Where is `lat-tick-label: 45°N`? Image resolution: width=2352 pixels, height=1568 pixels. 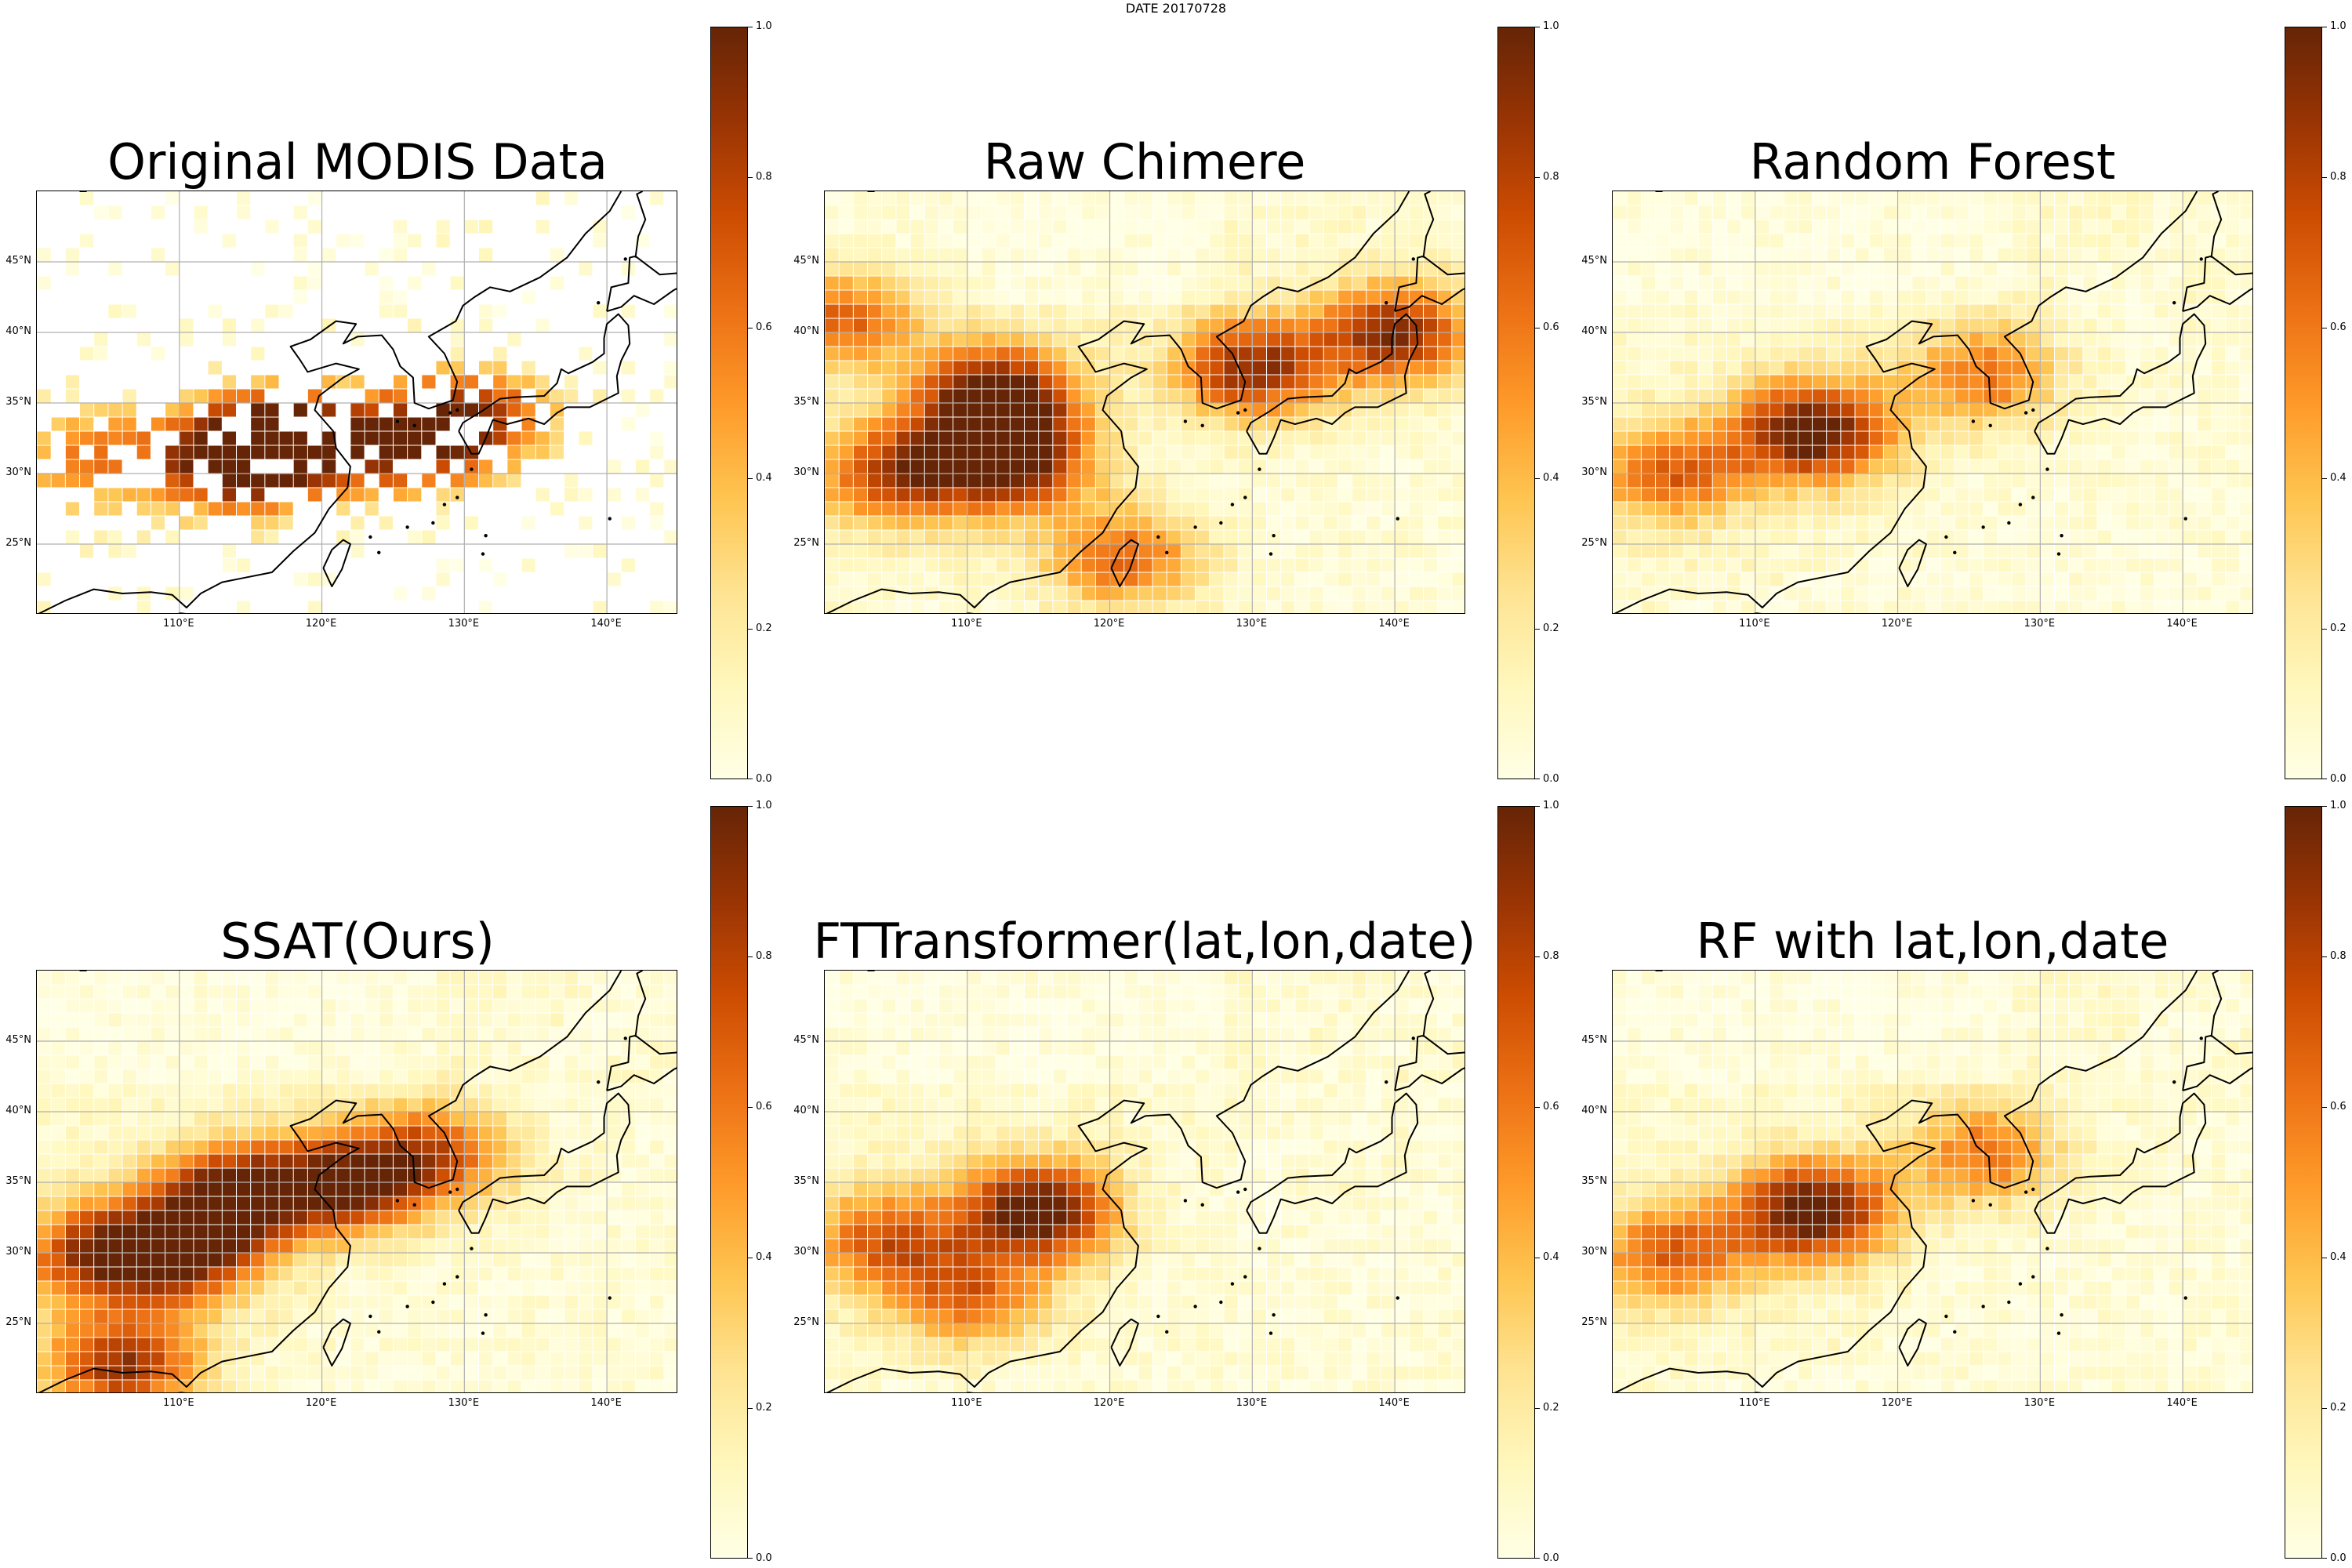 lat-tick-label: 45°N is located at coordinates (18, 261).